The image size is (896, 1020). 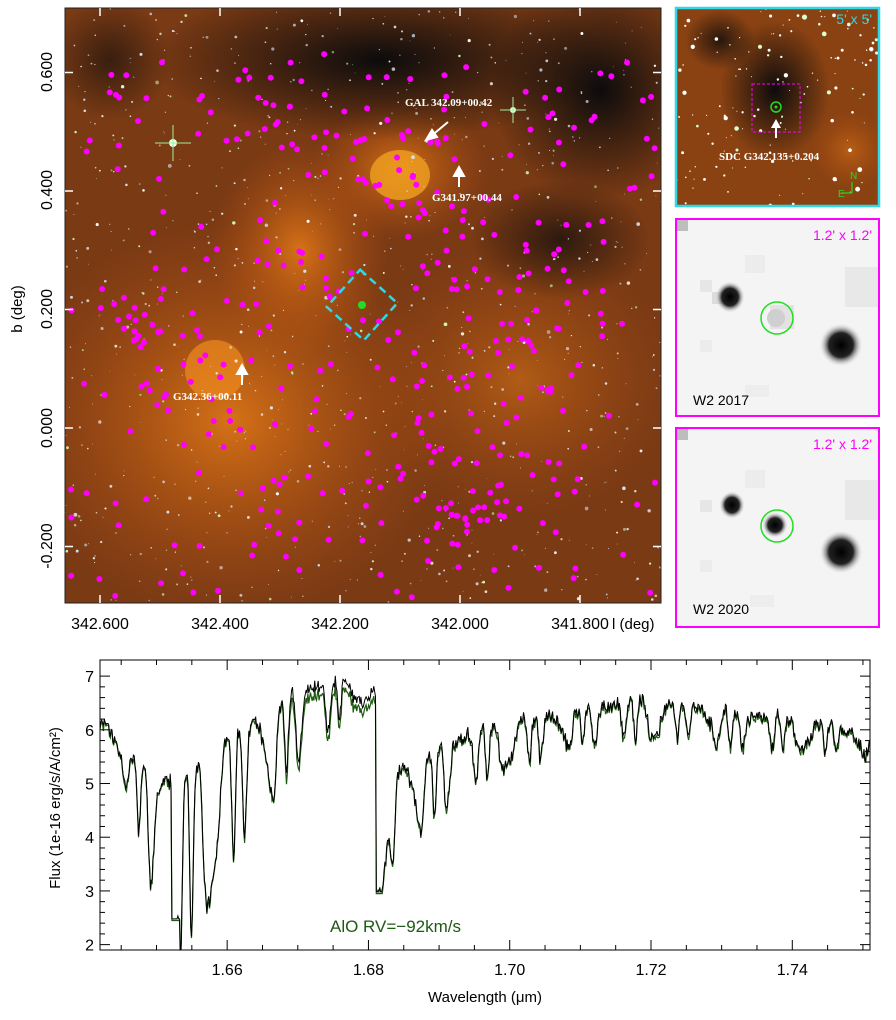 What do you see at coordinates (842, 444) in the screenshot?
I see `w2-2020-size: 1.2' x 1.2'` at bounding box center [842, 444].